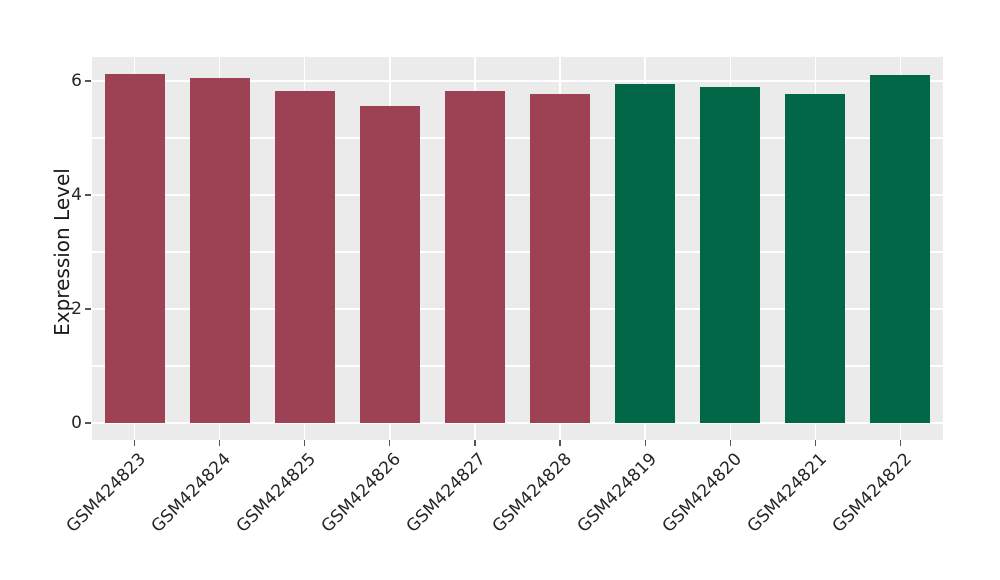  Describe the element at coordinates (730, 254) in the screenshot. I see `bar-GSM424820` at that location.